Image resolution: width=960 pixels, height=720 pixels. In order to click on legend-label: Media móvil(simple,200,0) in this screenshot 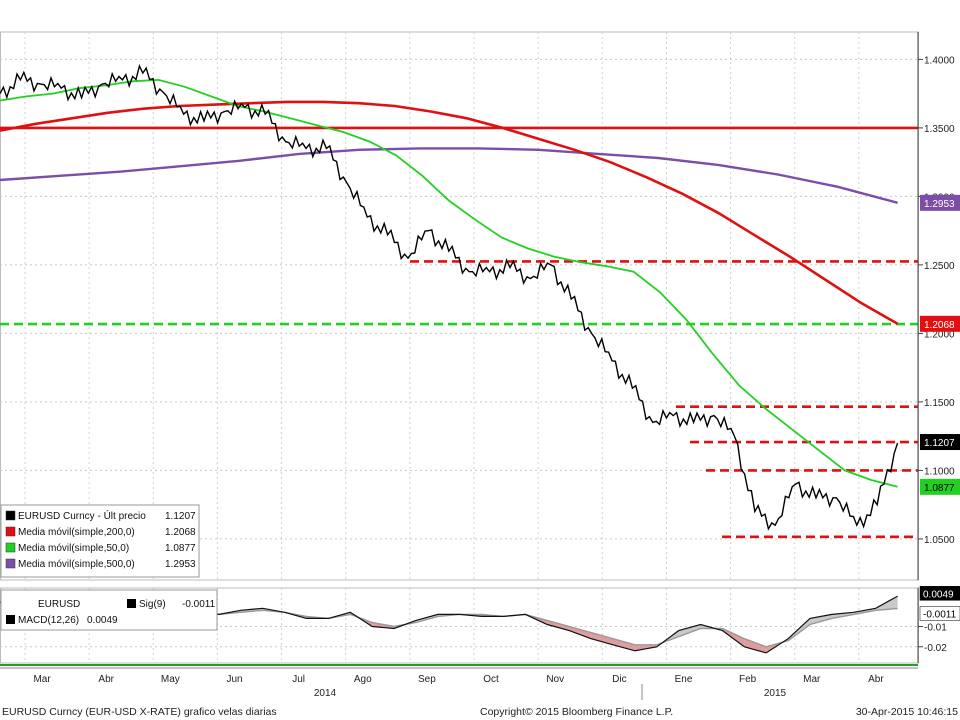, I will do `click(76, 532)`.